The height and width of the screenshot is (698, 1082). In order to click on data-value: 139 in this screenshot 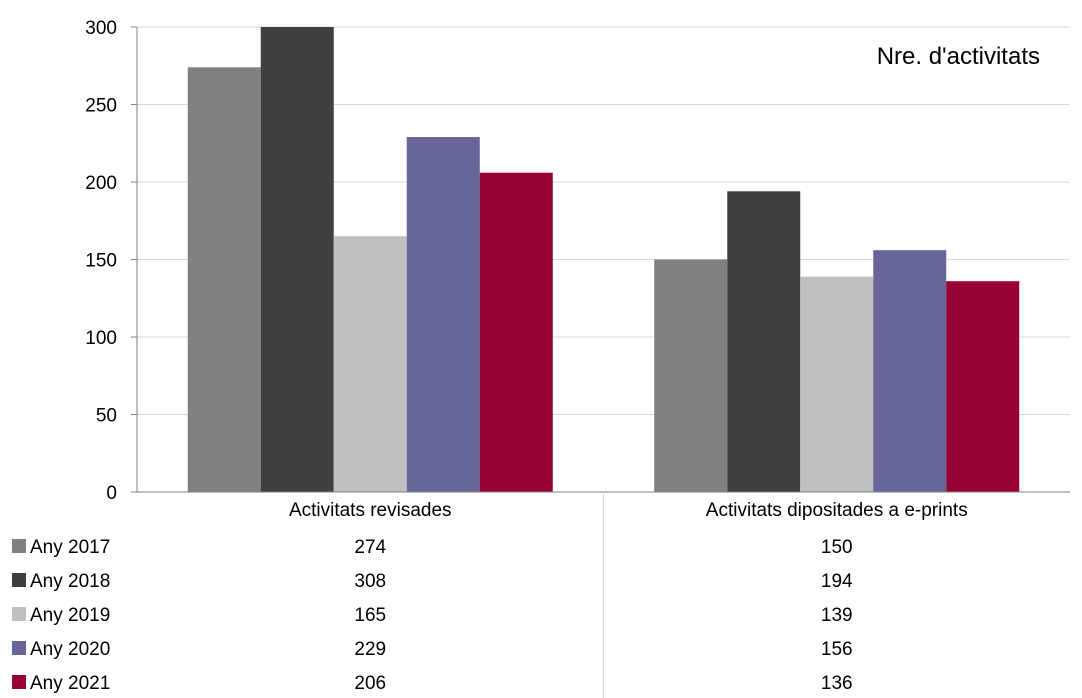, I will do `click(837, 615)`.